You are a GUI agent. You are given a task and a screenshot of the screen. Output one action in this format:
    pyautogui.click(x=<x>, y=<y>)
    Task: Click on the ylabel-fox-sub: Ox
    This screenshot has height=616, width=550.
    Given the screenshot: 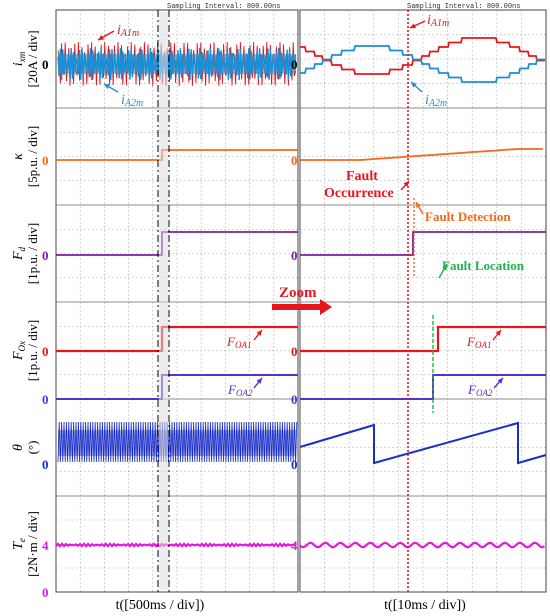 What is the action you would take?
    pyautogui.click(x=22, y=346)
    